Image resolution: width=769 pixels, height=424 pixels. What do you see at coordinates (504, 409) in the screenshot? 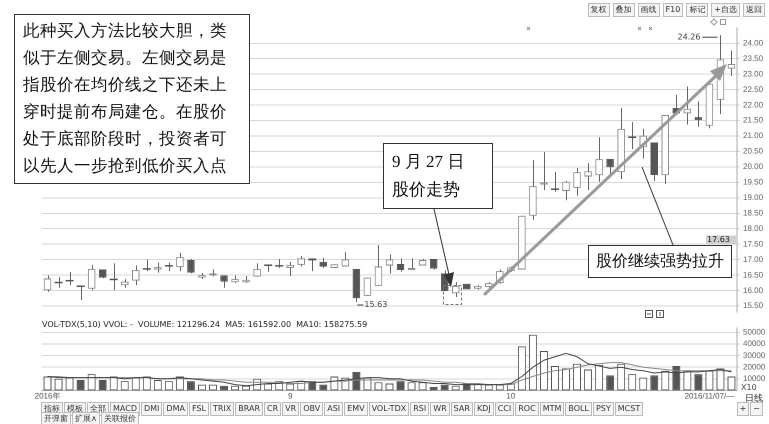
I see `text: CCI` at bounding box center [504, 409].